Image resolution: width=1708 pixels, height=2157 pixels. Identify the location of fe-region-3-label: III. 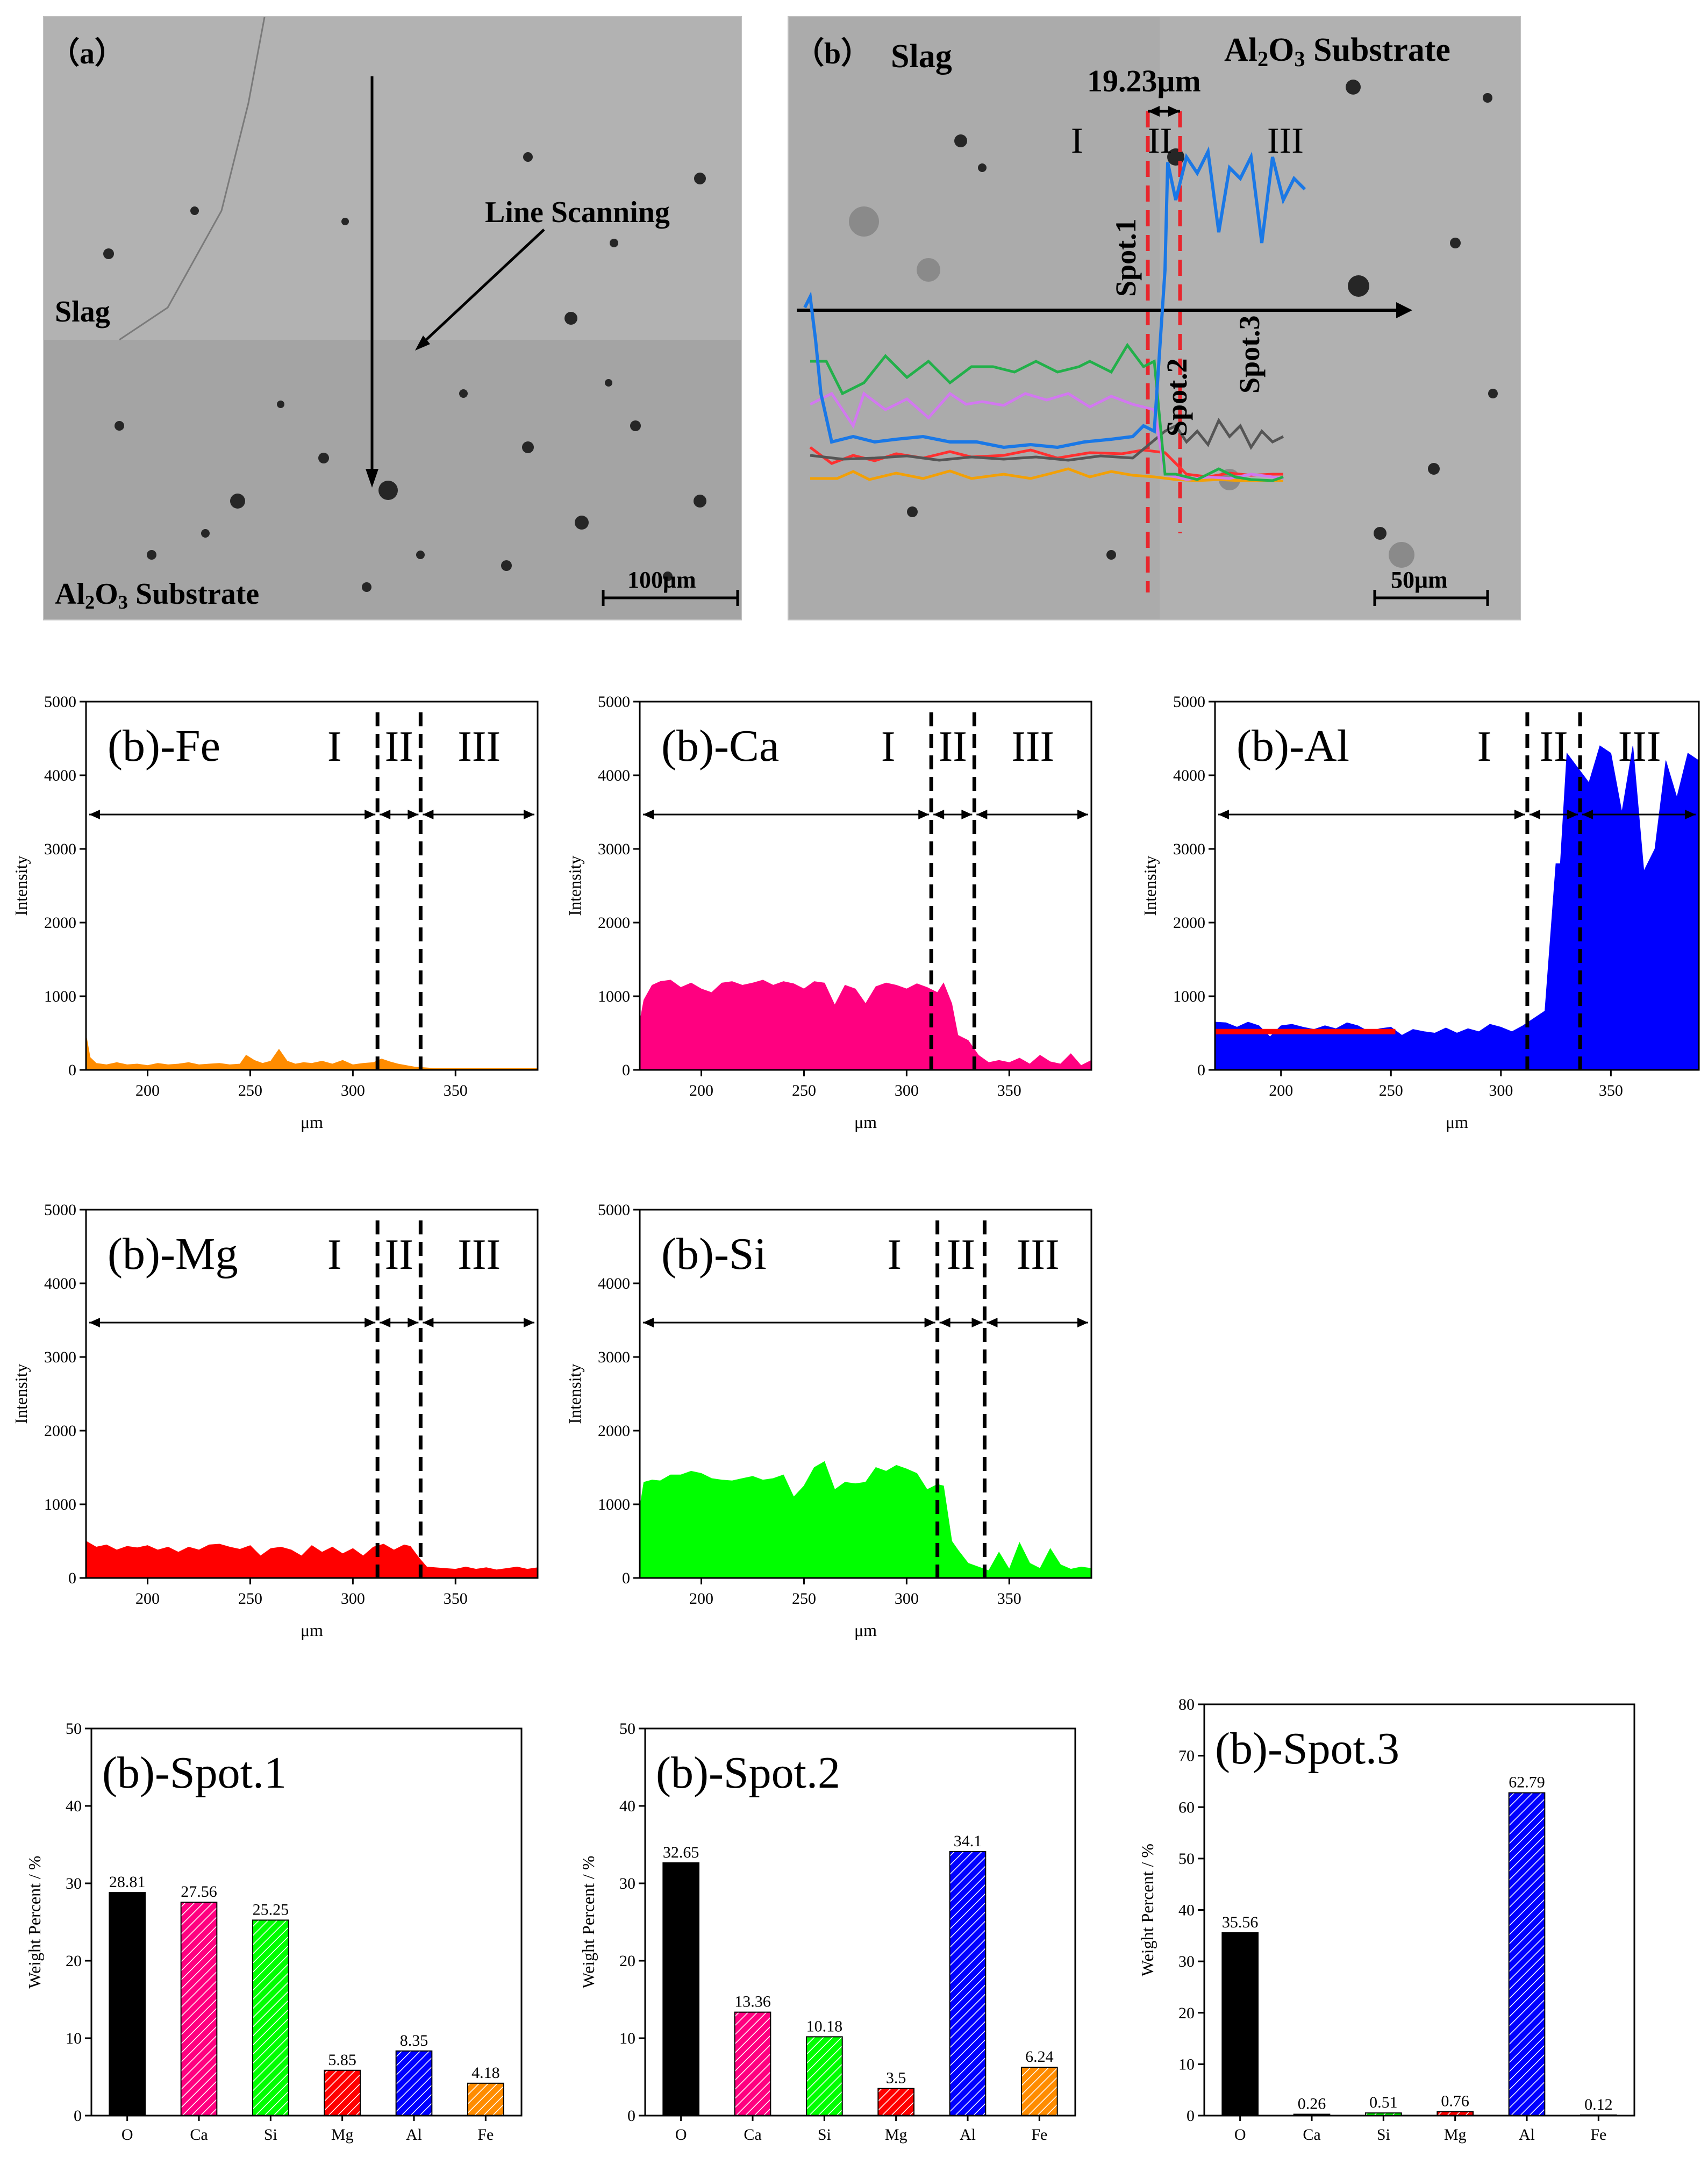
(479, 746).